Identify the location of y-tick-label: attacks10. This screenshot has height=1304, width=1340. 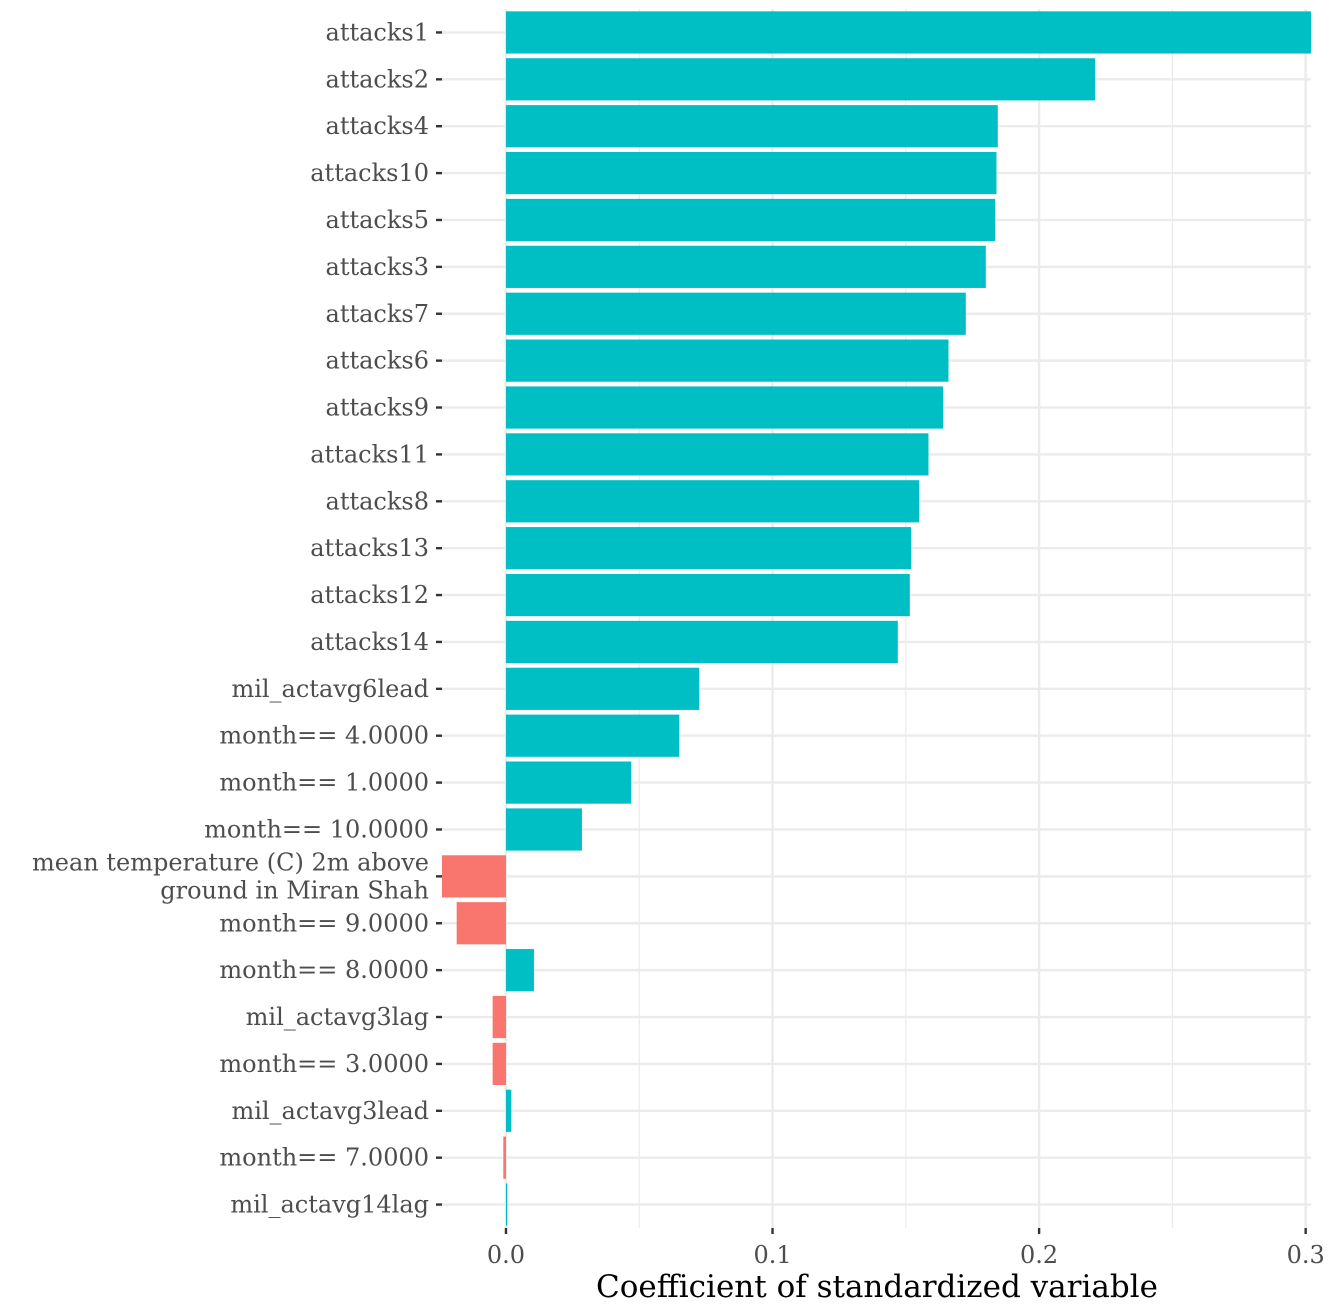
(369, 173).